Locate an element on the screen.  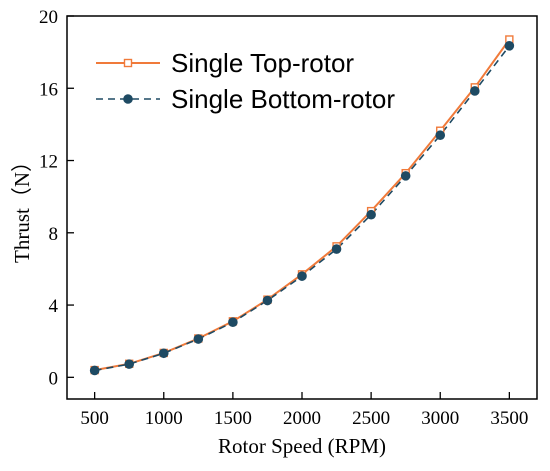
legend-label: Single Top-rotor is located at coordinates (262, 63).